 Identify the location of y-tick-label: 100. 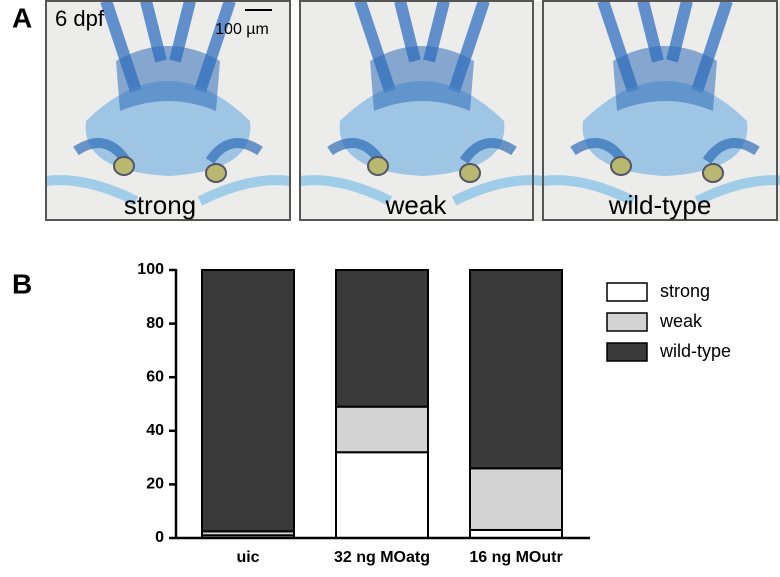
(150, 269).